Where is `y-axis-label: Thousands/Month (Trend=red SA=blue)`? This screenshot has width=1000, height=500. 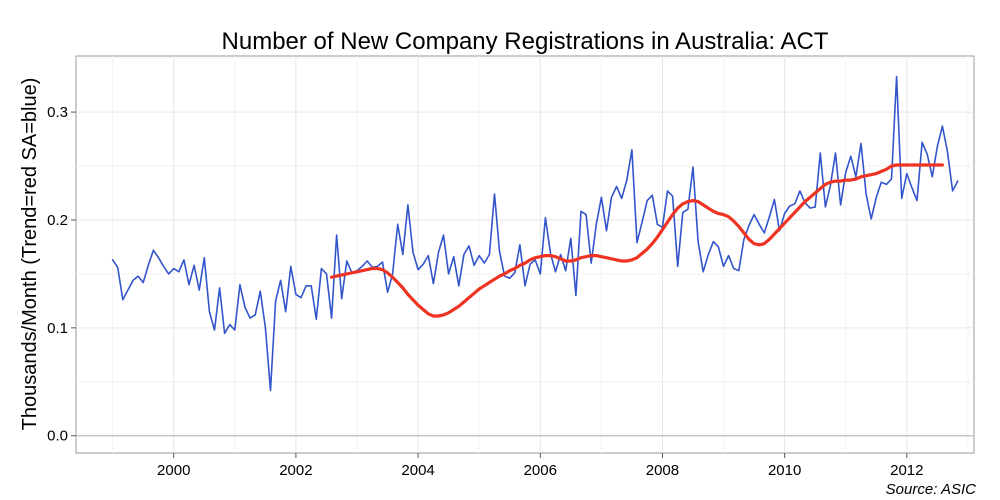 y-axis-label: Thousands/Month (Trend=red SA=blue) is located at coordinates (30, 254).